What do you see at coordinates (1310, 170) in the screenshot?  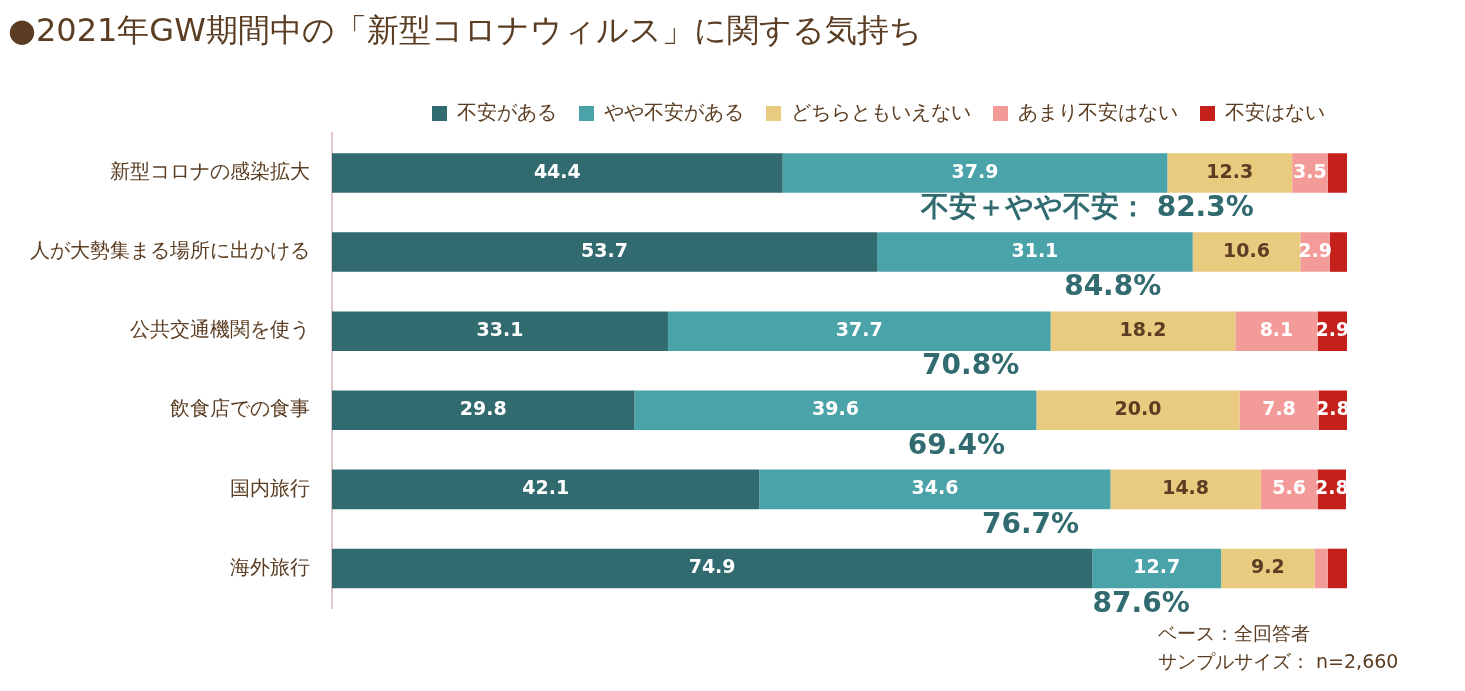 I see `data-label: 3.5` at bounding box center [1310, 170].